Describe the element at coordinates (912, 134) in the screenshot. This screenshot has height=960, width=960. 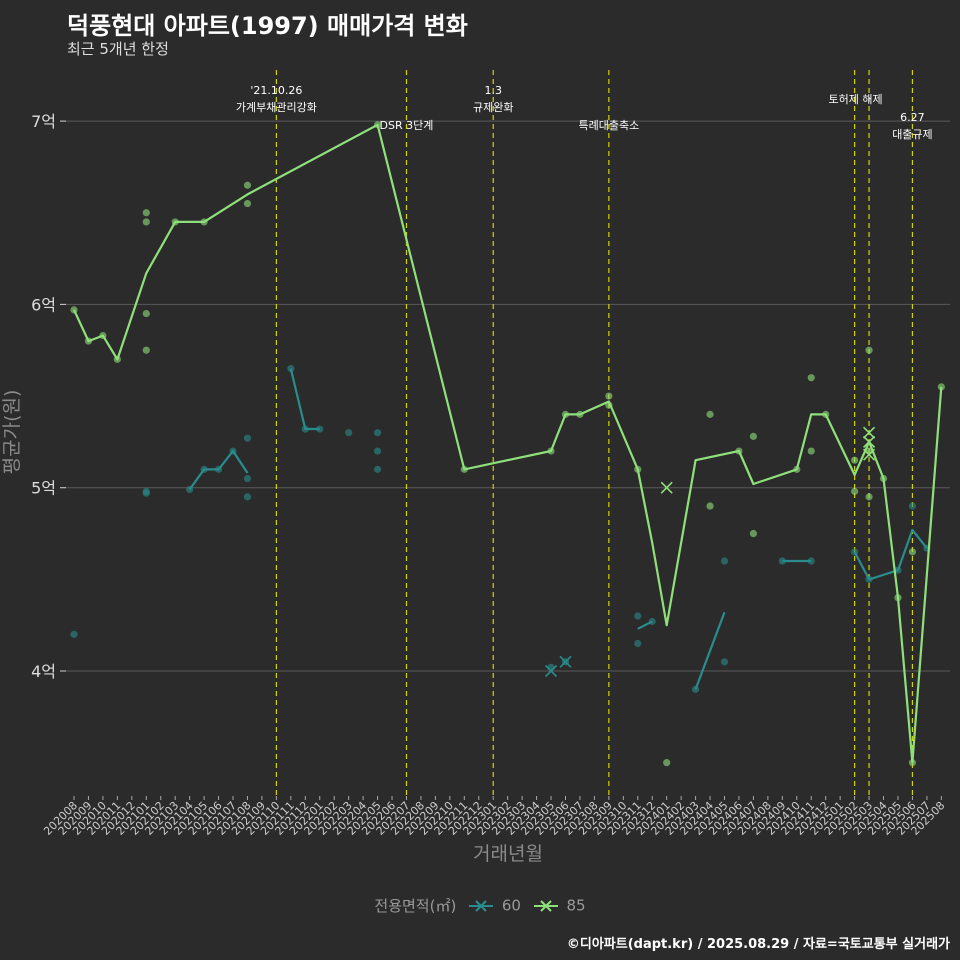
I see `event-label: 대출규제` at that location.